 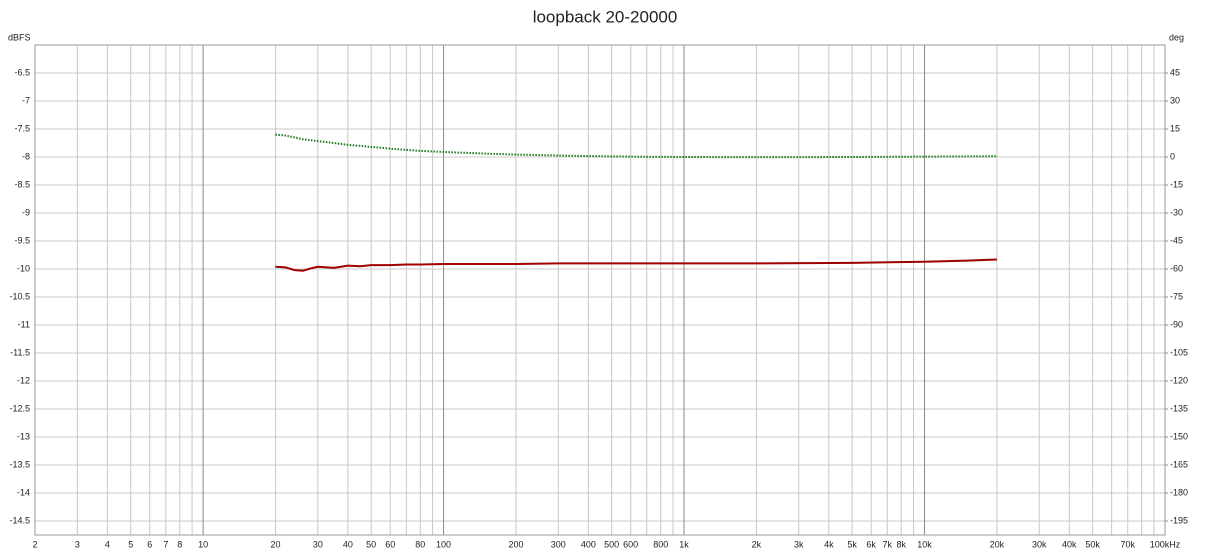 What do you see at coordinates (1179, 464) in the screenshot?
I see `y2-tick-label: -165` at bounding box center [1179, 464].